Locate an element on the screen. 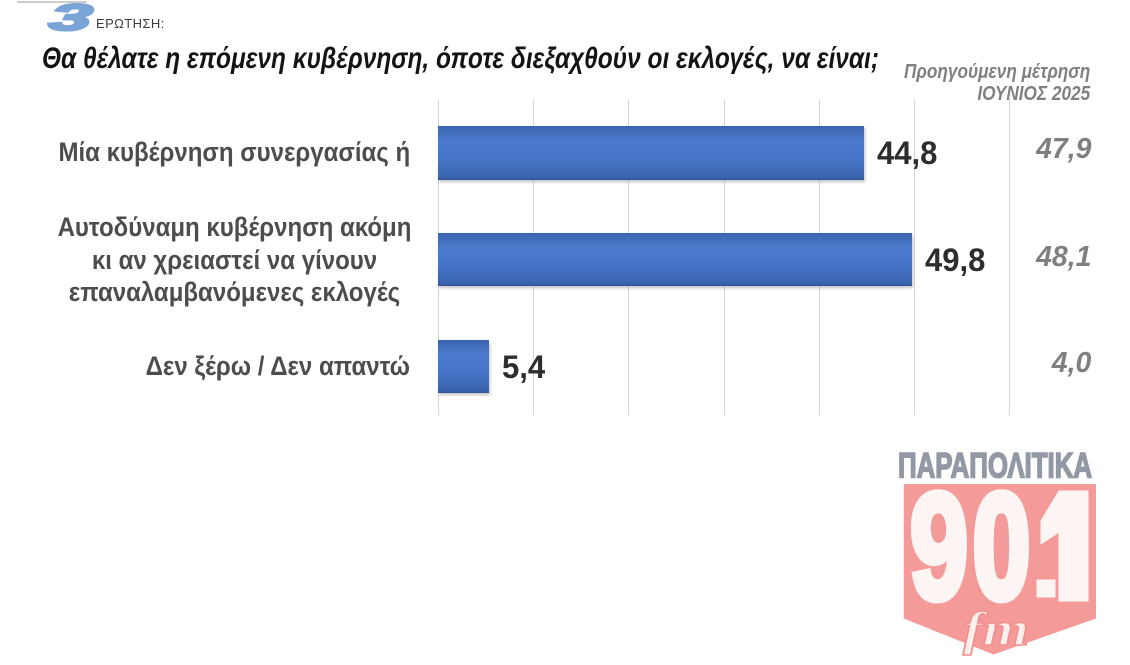 The height and width of the screenshot is (665, 1130). svg-text: 9 is located at coordinates (939, 546).